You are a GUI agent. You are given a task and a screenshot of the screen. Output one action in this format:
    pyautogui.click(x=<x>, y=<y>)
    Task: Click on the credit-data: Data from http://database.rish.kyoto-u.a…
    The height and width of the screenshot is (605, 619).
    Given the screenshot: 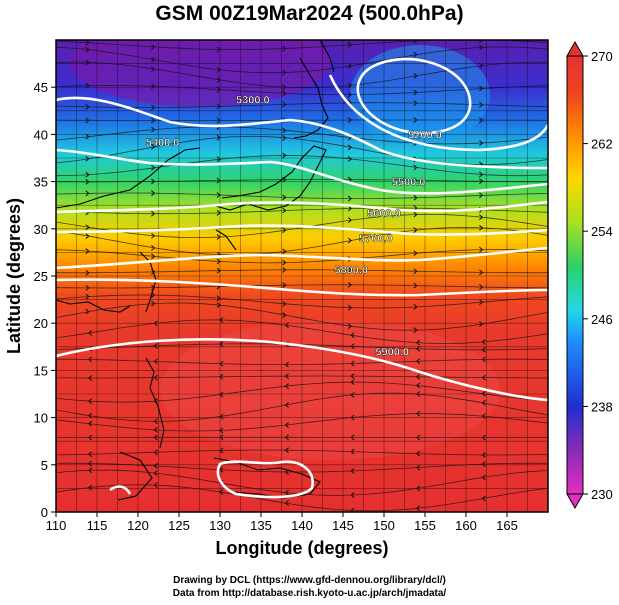 What is the action you would take?
    pyautogui.click(x=309, y=593)
    